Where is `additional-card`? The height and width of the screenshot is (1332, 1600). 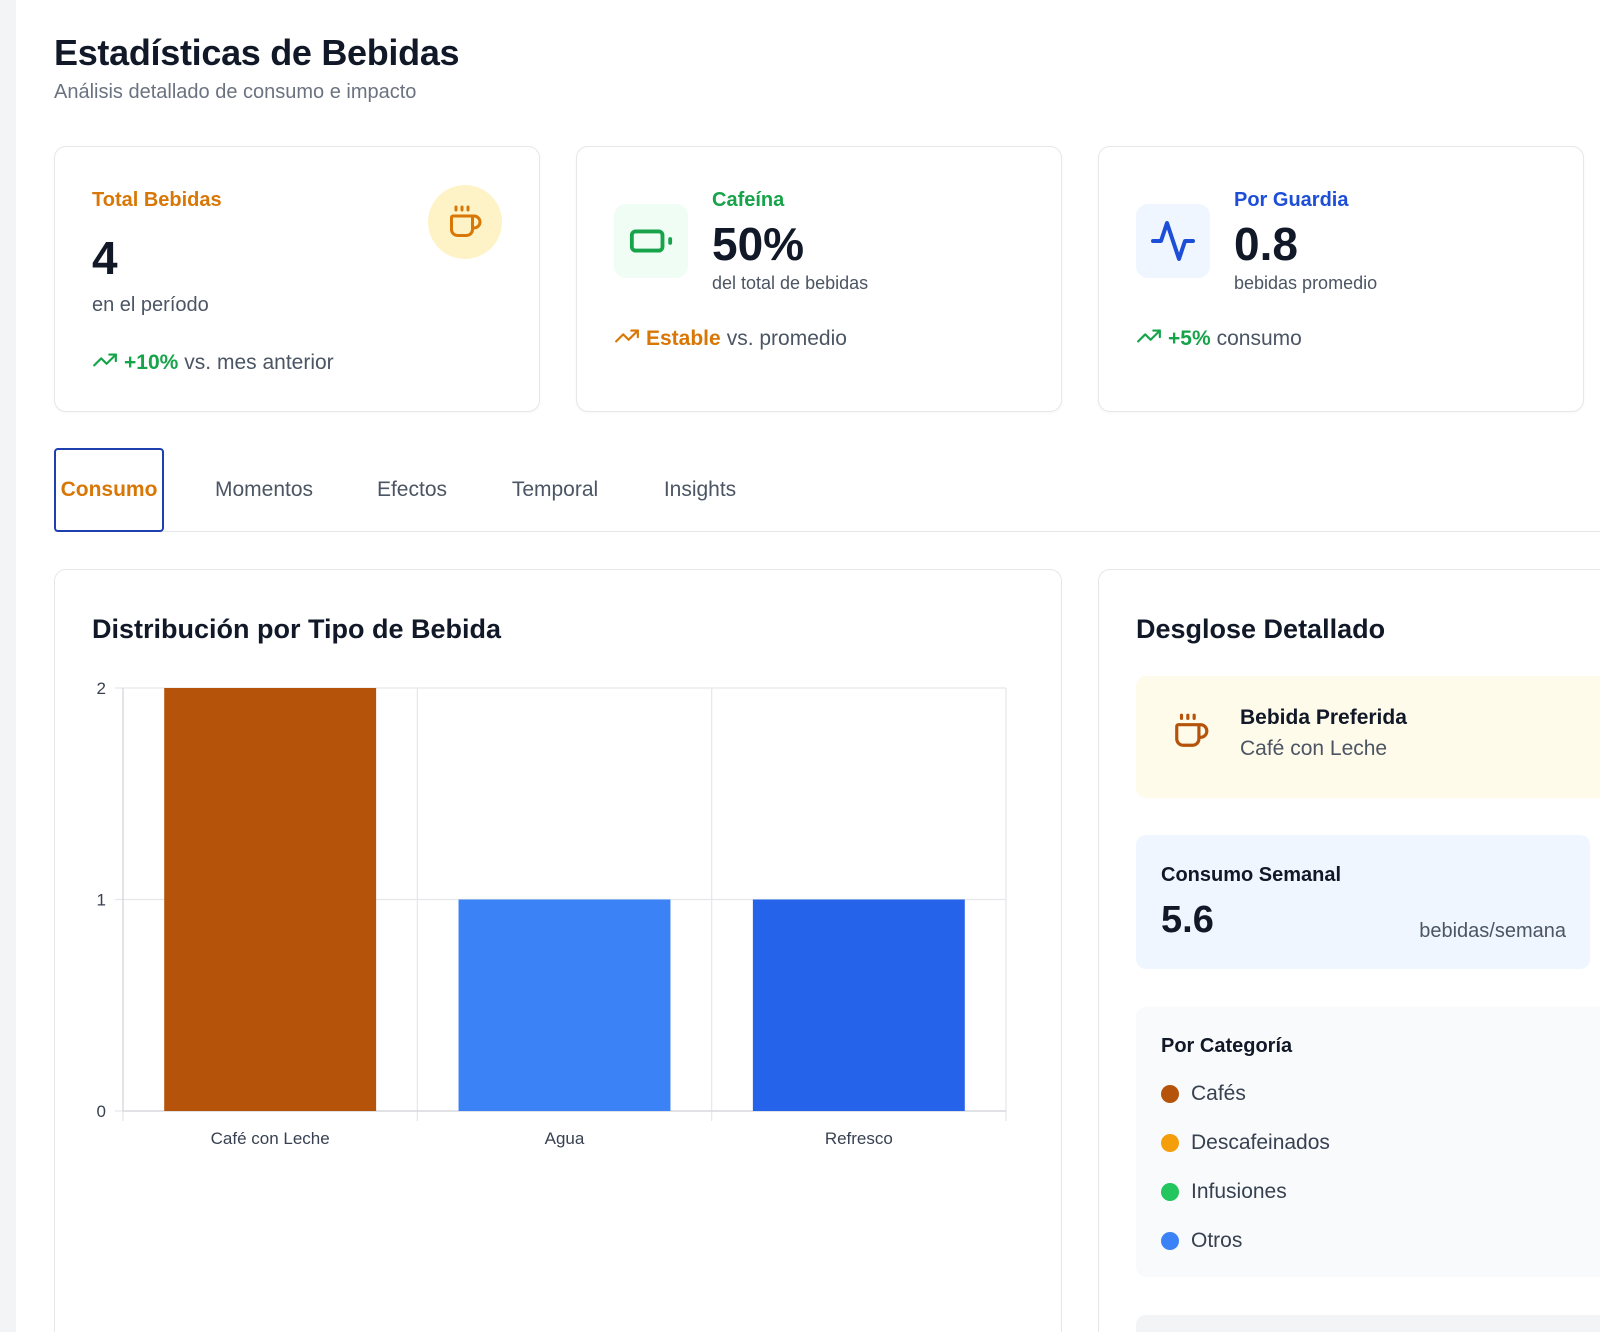
additional-card is located at coordinates (1368, 1323).